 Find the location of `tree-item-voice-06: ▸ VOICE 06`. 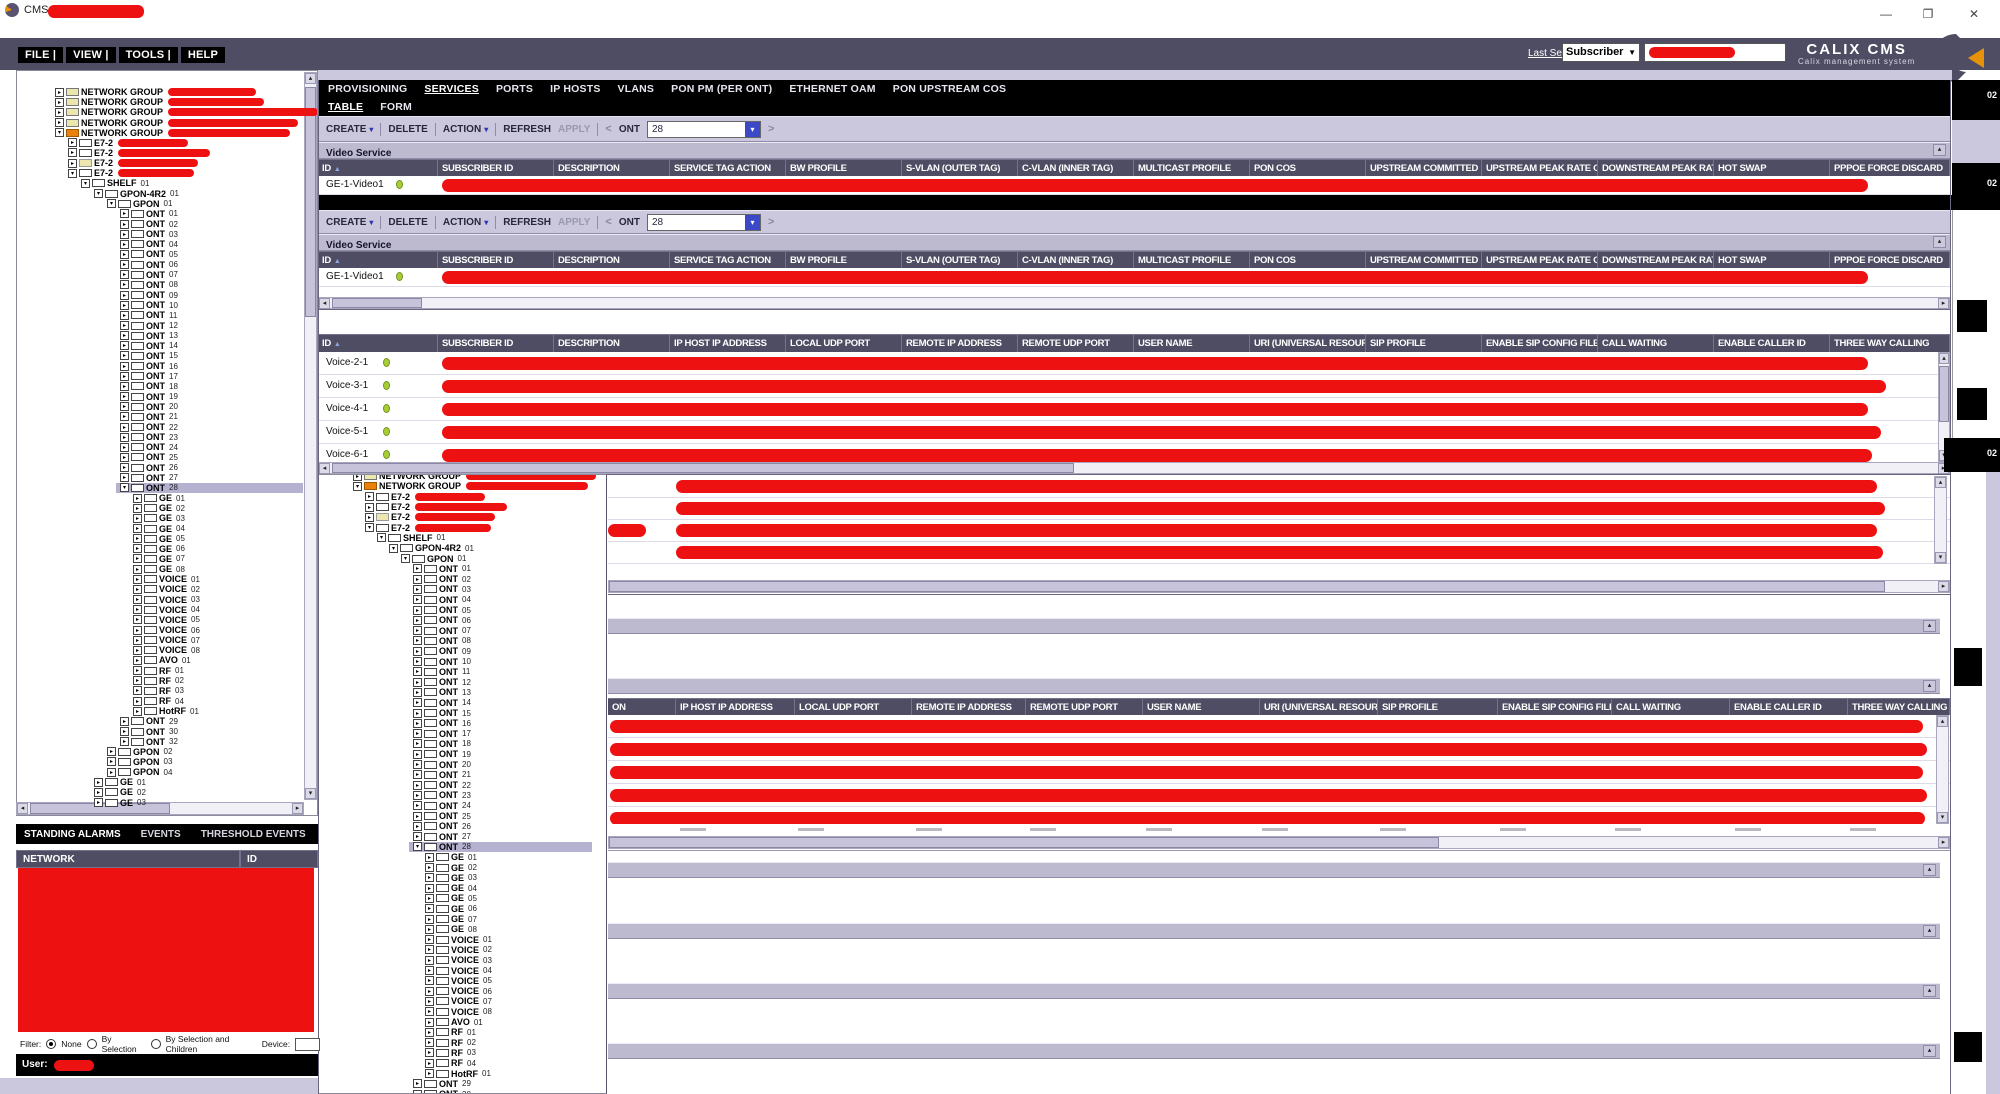

tree-item-voice-06: ▸ VOICE 06 is located at coordinates (166, 630).